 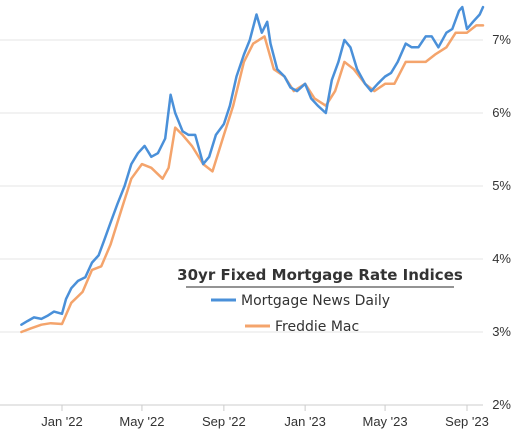 I want to click on x-tick-label: Jan '22, so click(x=62, y=421).